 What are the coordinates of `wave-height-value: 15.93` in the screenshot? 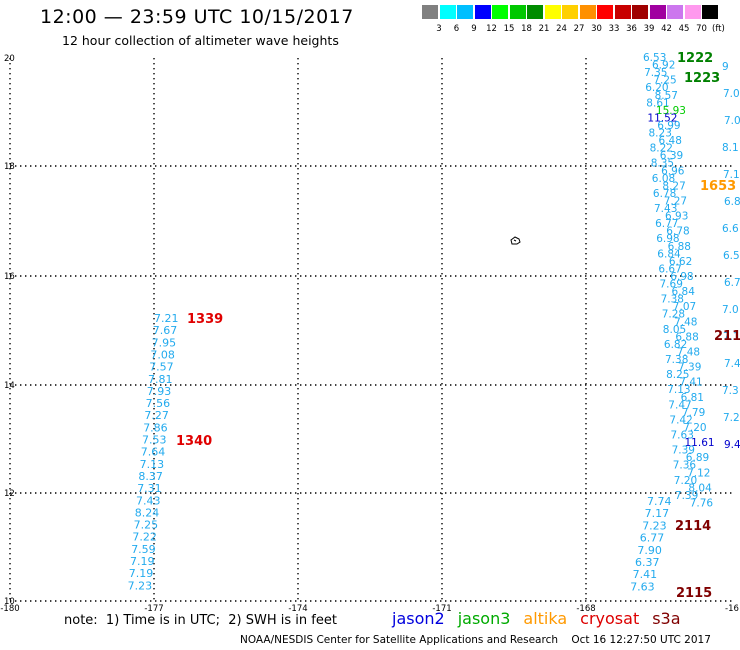 It's located at (671, 111).